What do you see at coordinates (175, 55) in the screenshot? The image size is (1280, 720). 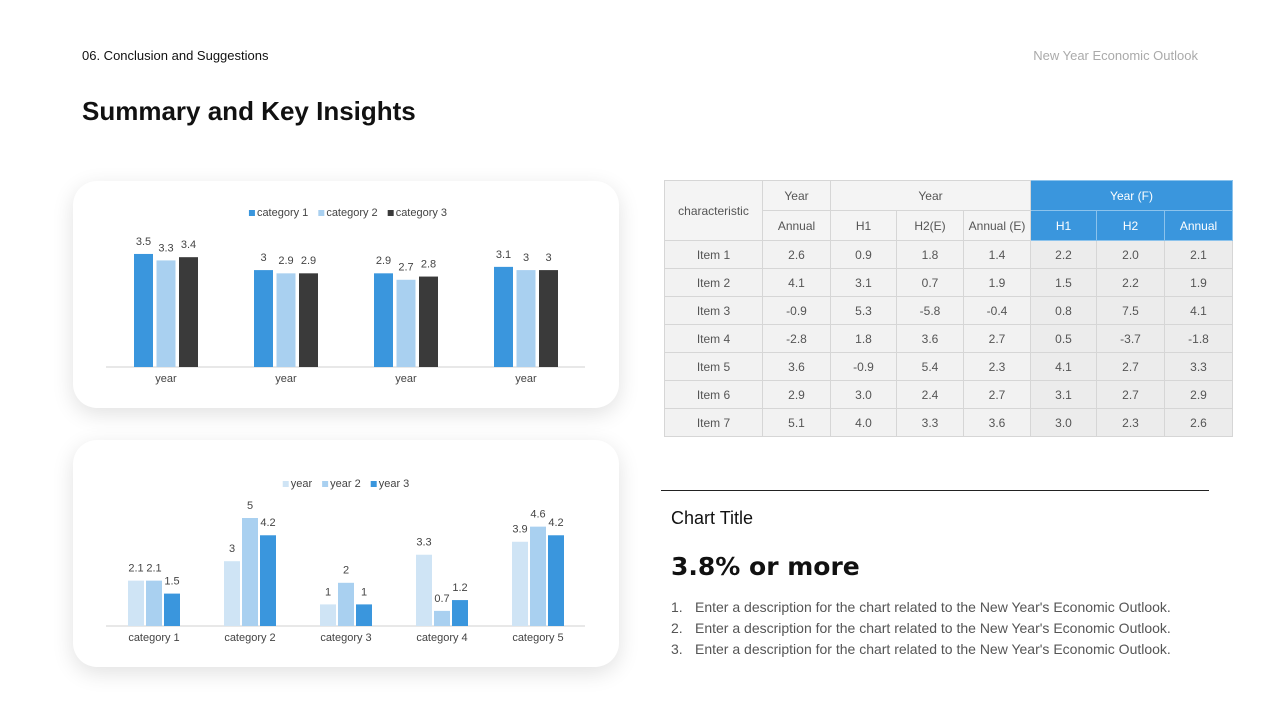 I see `section-label: 06. Conclusion and Suggestions` at bounding box center [175, 55].